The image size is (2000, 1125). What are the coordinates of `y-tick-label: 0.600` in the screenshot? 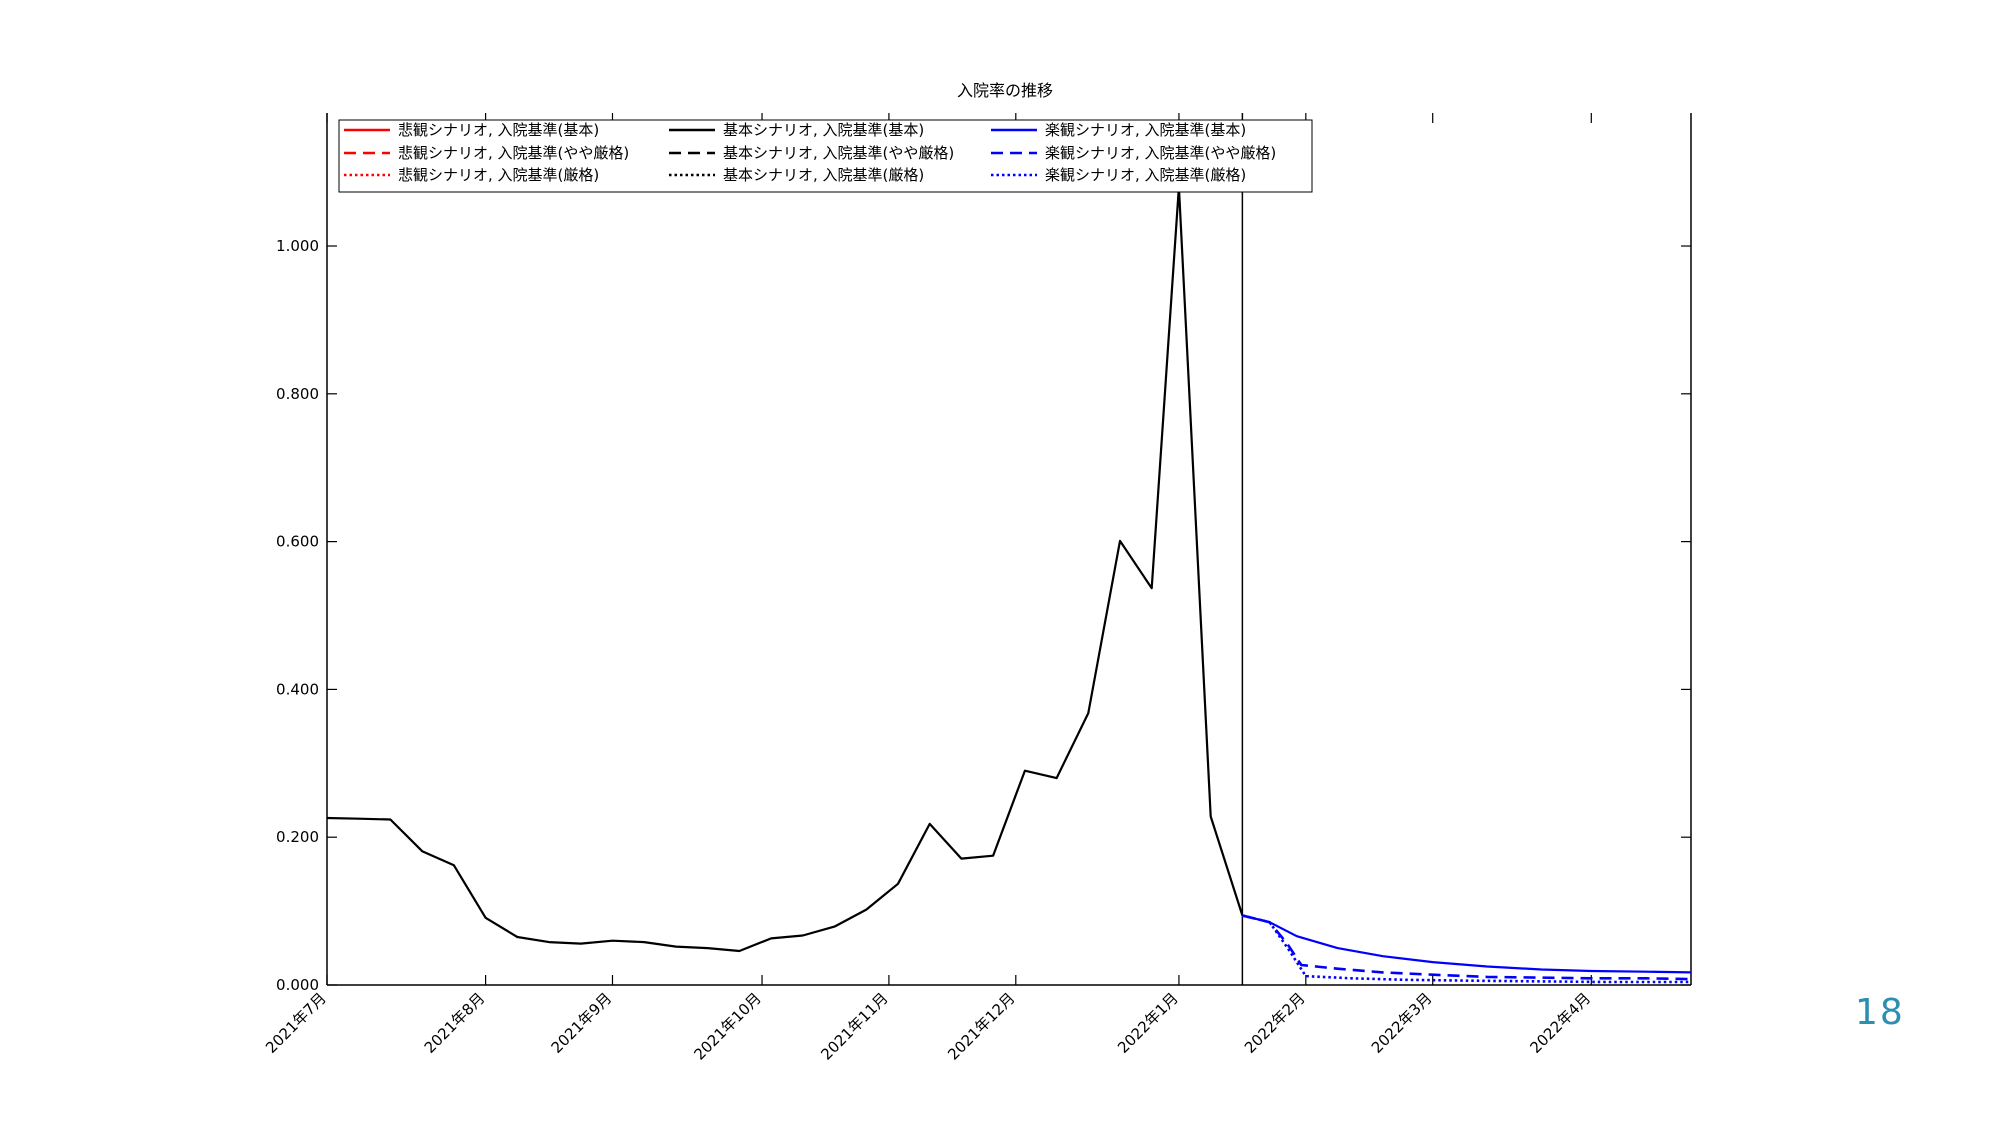 It's located at (297, 542).